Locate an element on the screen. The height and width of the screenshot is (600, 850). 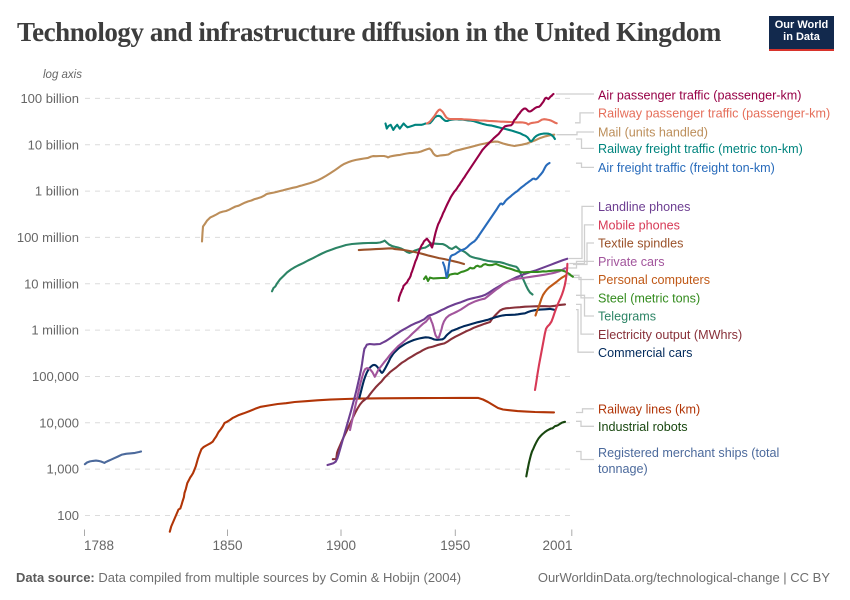
svg-text: 1850 is located at coordinates (227, 545).